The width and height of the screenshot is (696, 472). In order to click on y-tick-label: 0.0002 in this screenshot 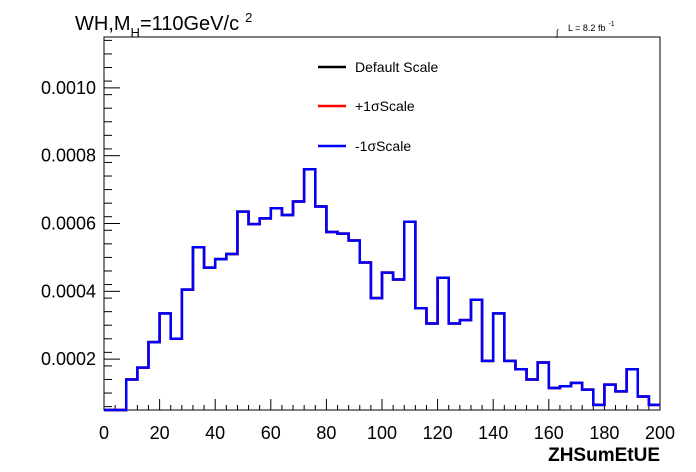, I will do `click(68, 359)`.